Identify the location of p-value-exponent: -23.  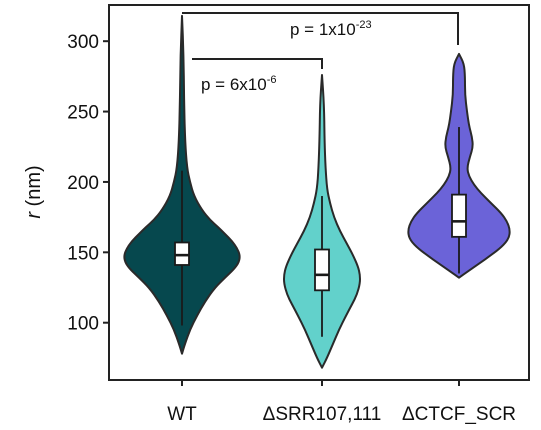
(364, 25).